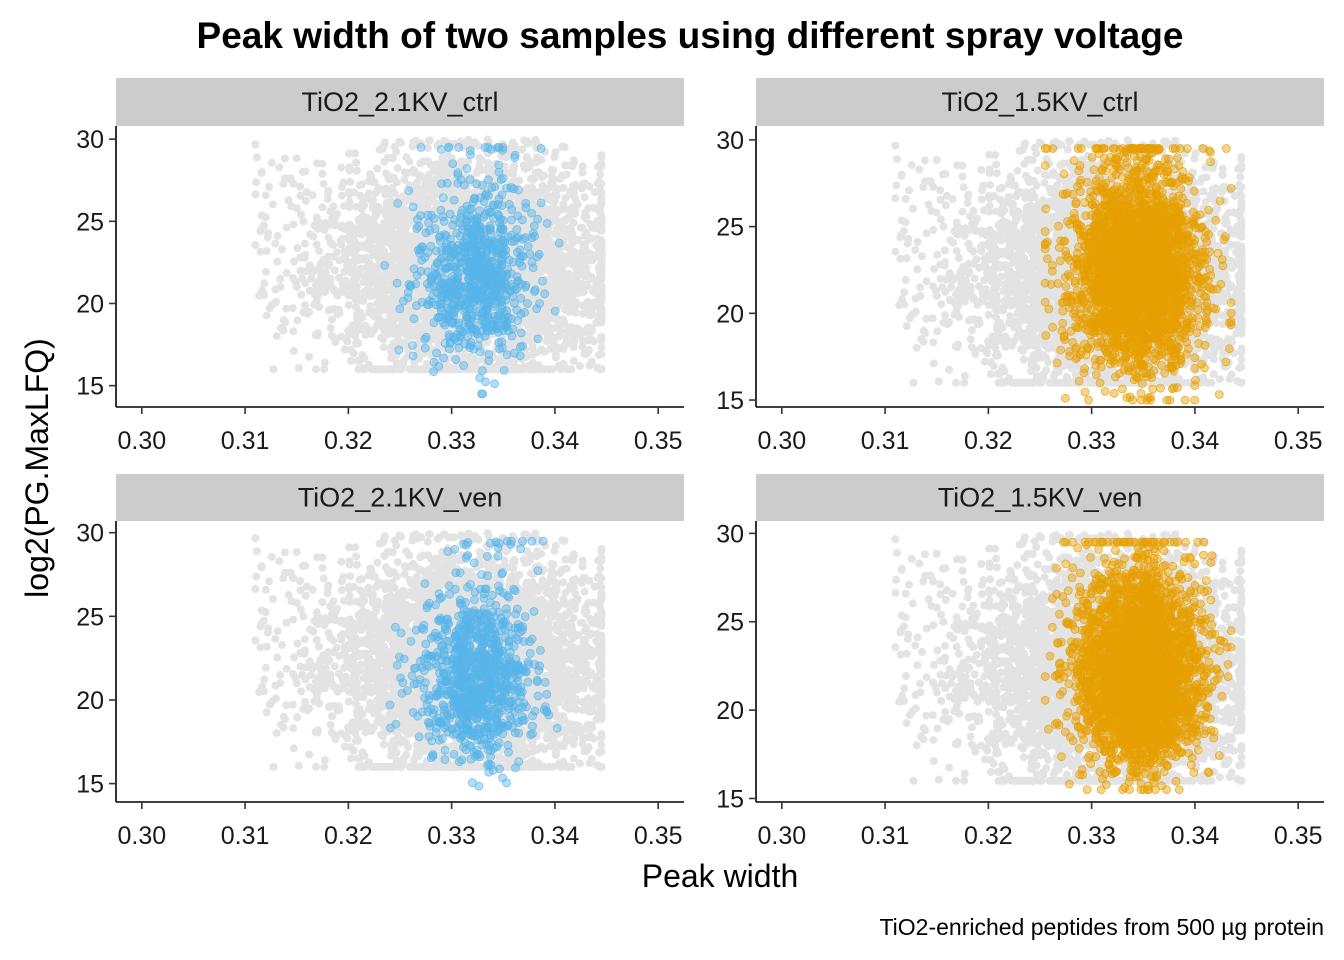 Image resolution: width=1344 pixels, height=960 pixels. I want to click on facet-strip-label: TiO2_1.5KV_ctrl, so click(1039, 102).